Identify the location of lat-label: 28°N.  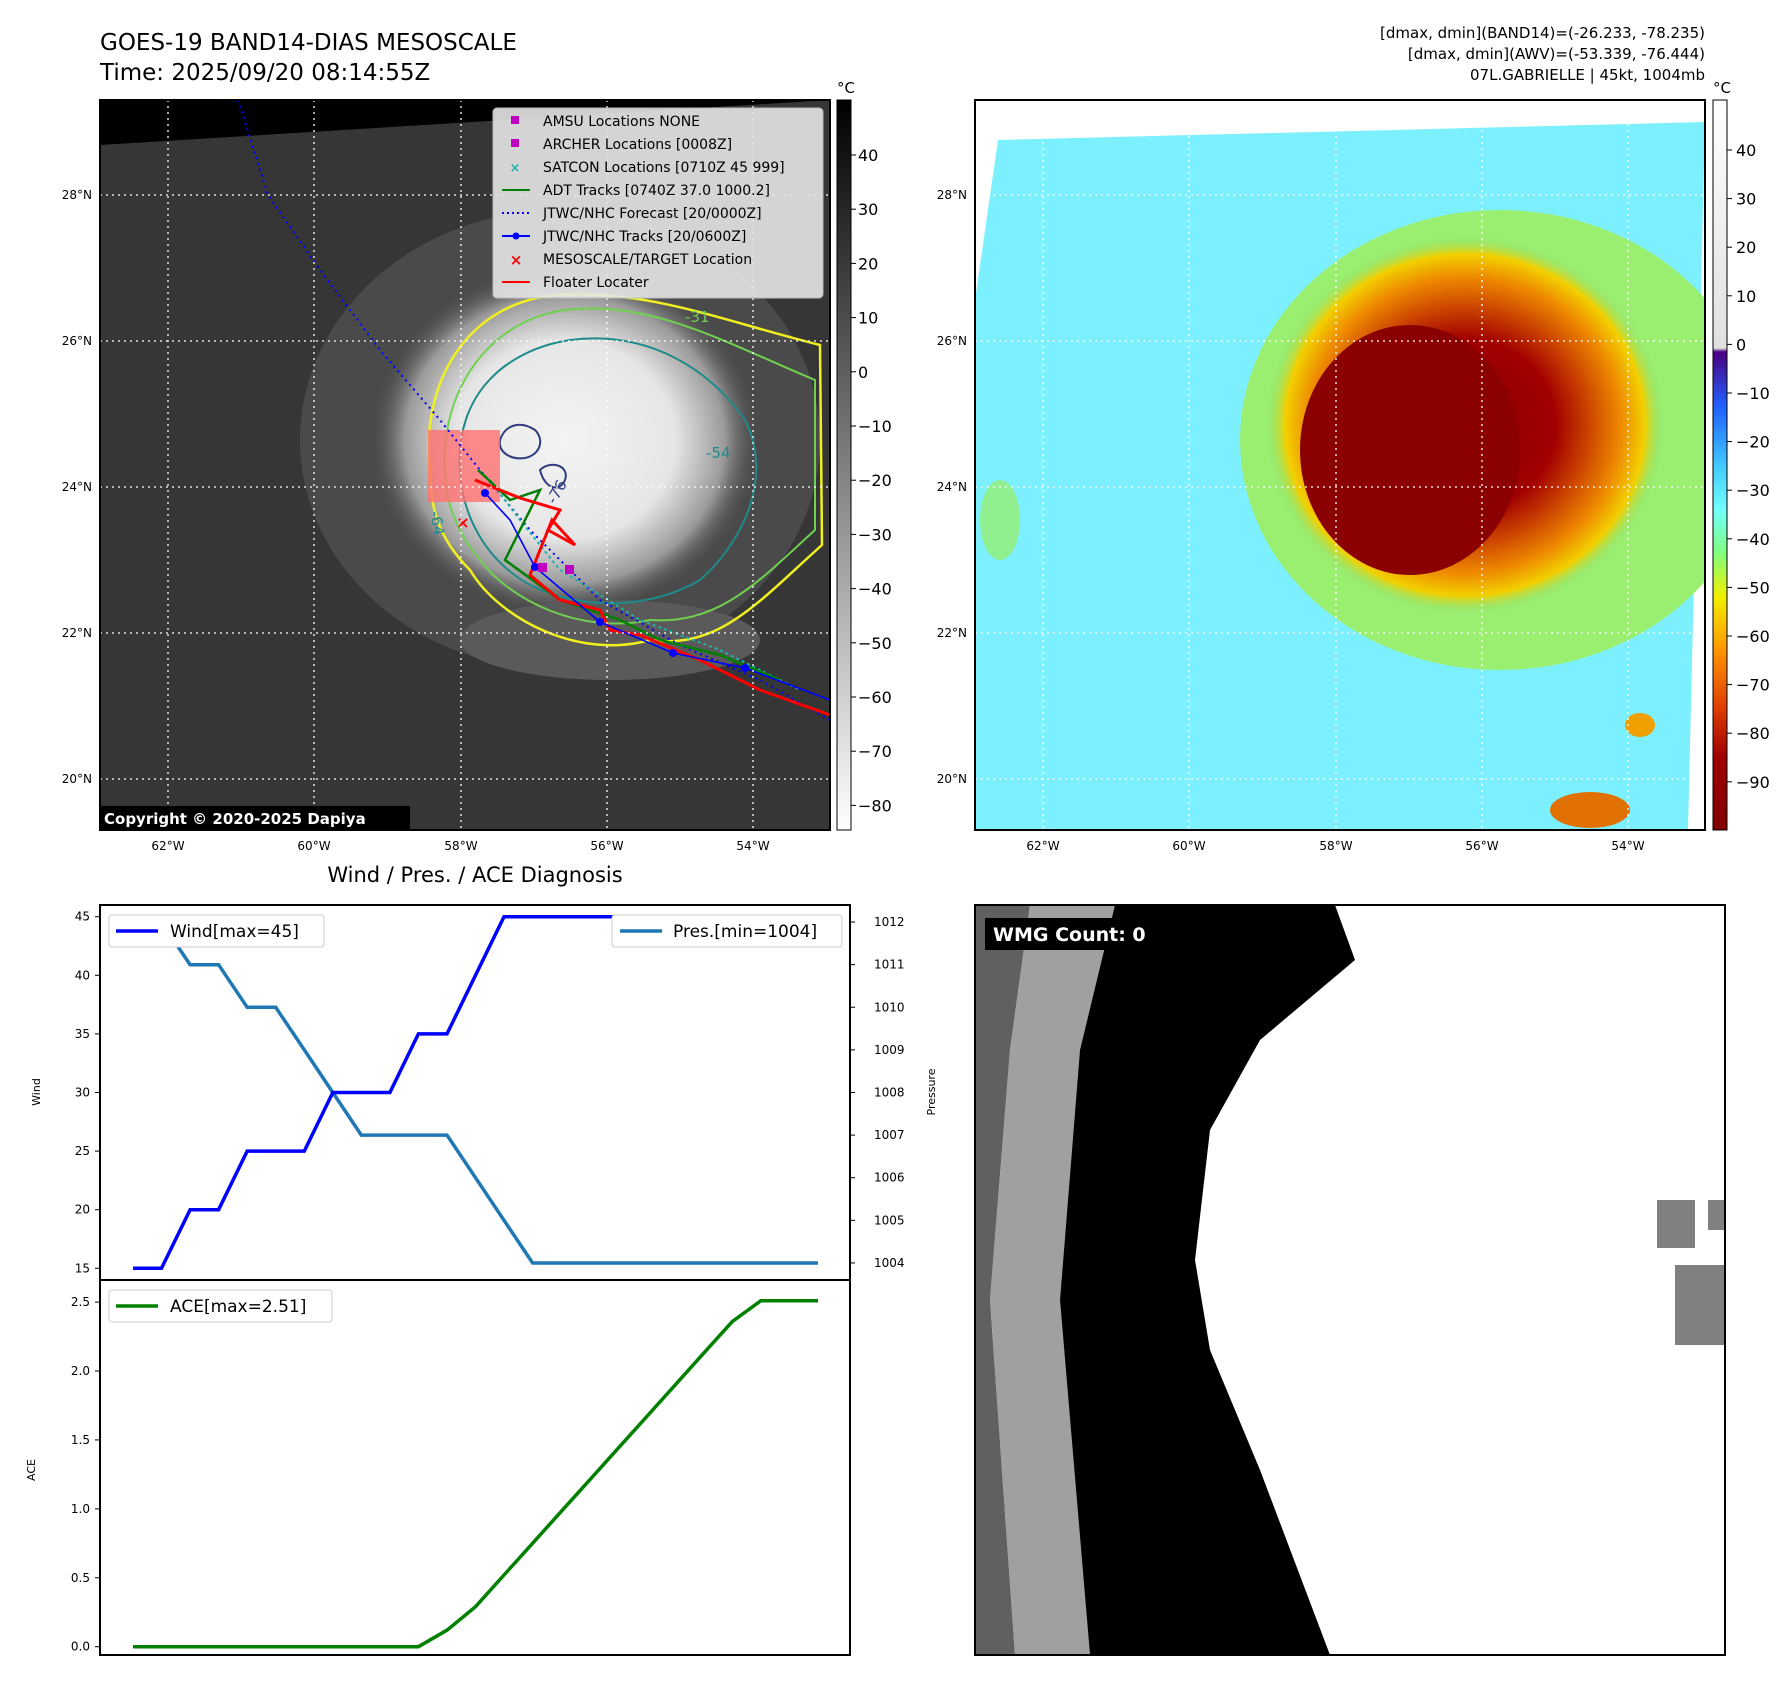
(952, 195).